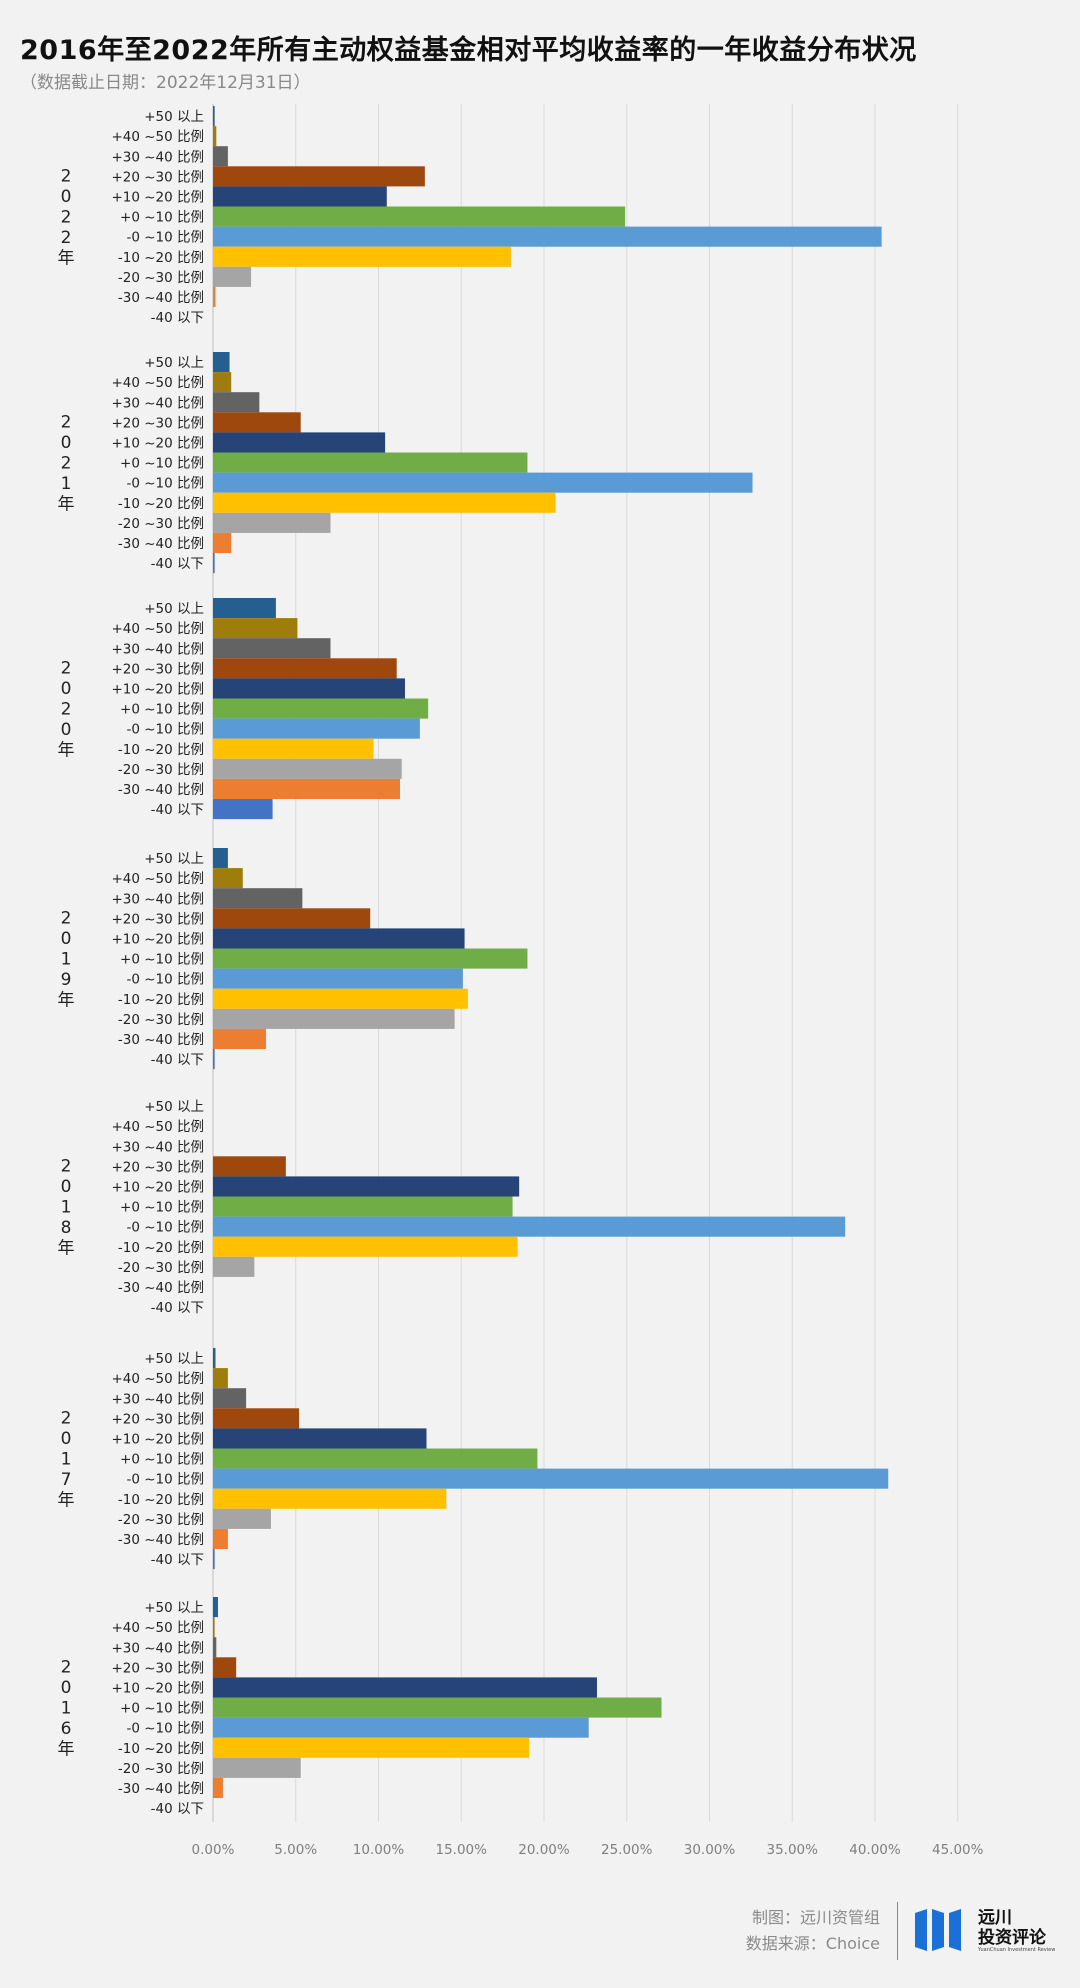 Image resolution: width=1080 pixels, height=1988 pixels. I want to click on brand-logo: 远川 投资评论 YuanChuan Investment Review, so click(990, 1930).